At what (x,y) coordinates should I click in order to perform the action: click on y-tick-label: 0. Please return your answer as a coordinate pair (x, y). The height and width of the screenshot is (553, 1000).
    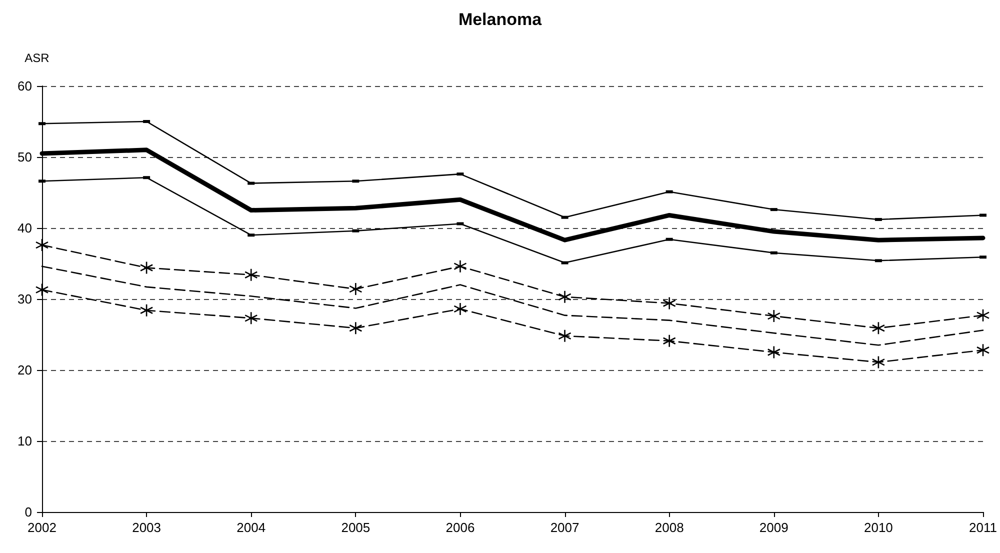
    Looking at the image, I should click on (28, 512).